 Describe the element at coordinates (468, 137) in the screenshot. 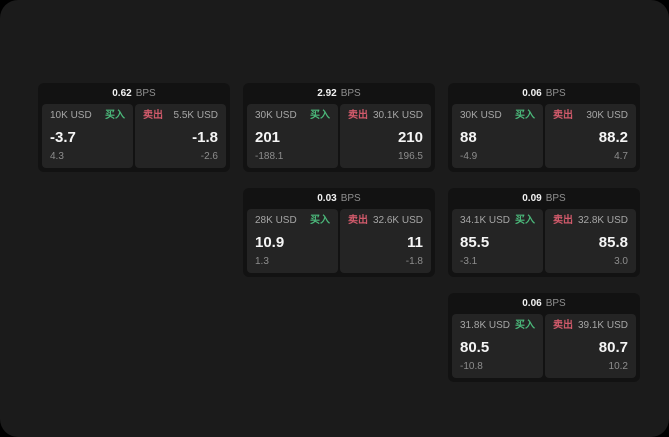

I see `buy-price: 88` at that location.